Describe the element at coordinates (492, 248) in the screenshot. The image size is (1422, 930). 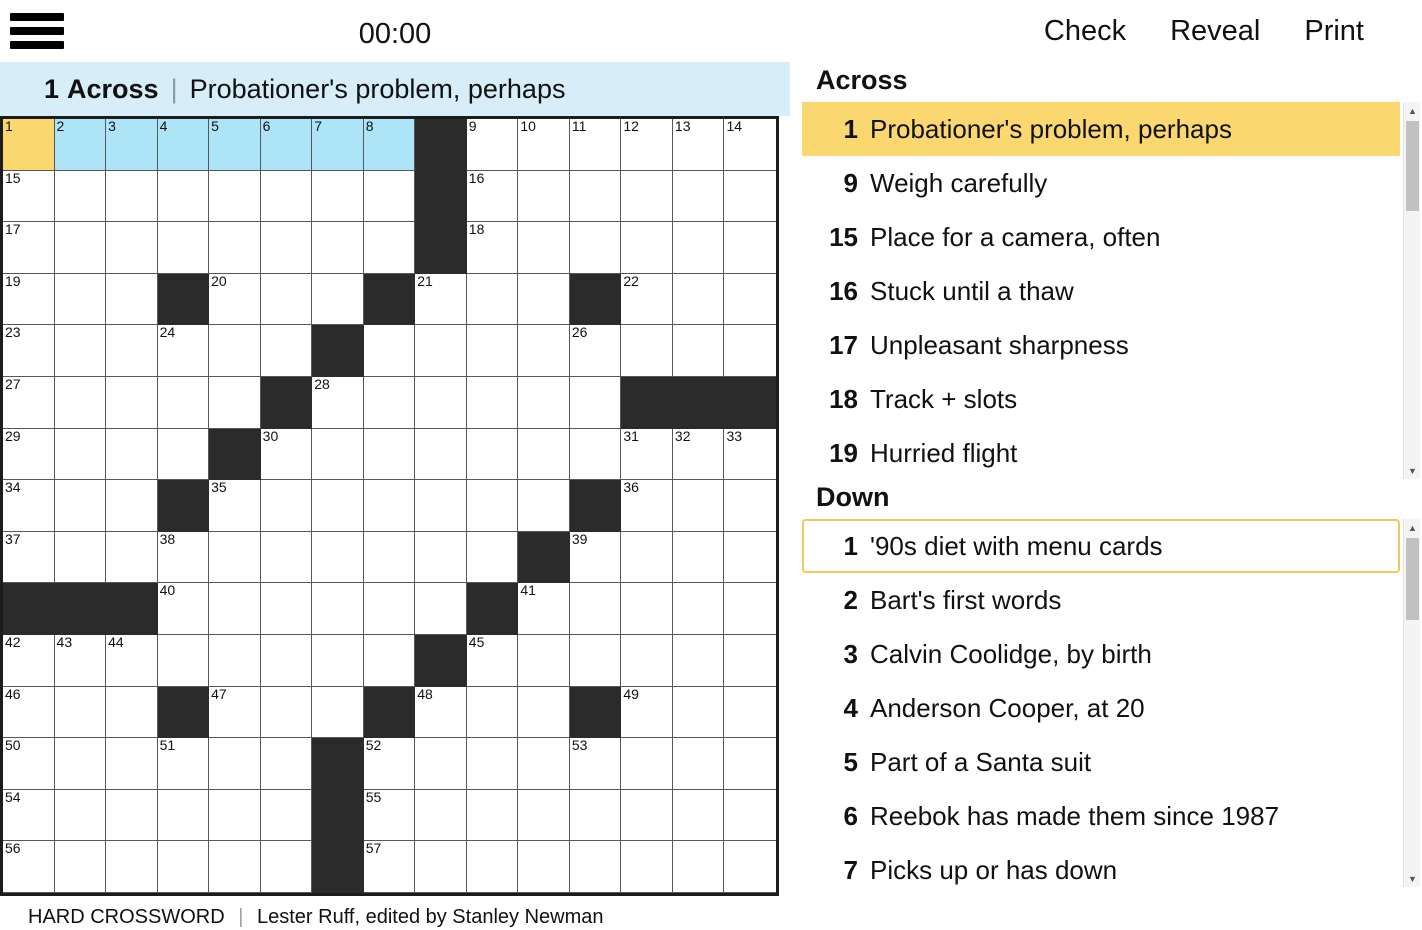
I see `grid-cell: 18` at that location.